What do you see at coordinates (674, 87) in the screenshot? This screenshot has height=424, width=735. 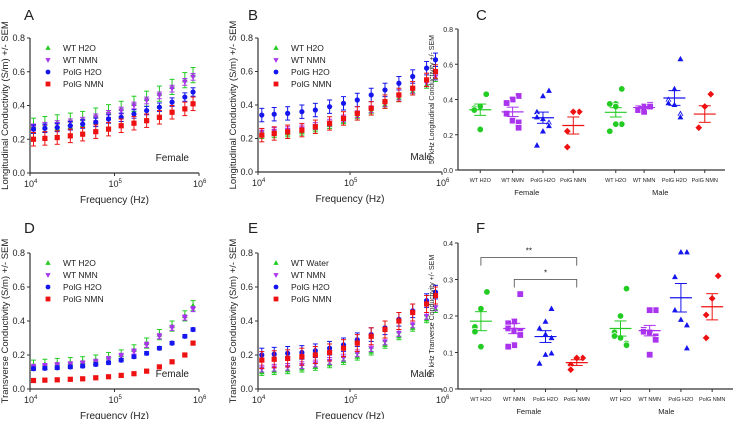 I see `category-polg-h2o` at bounding box center [674, 87].